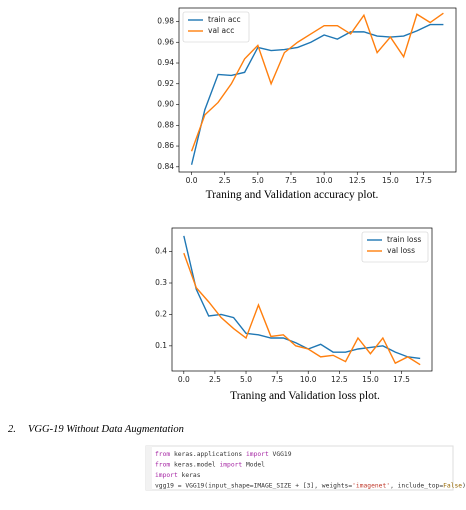  I want to click on y-tick-label: 0.2, so click(161, 313).